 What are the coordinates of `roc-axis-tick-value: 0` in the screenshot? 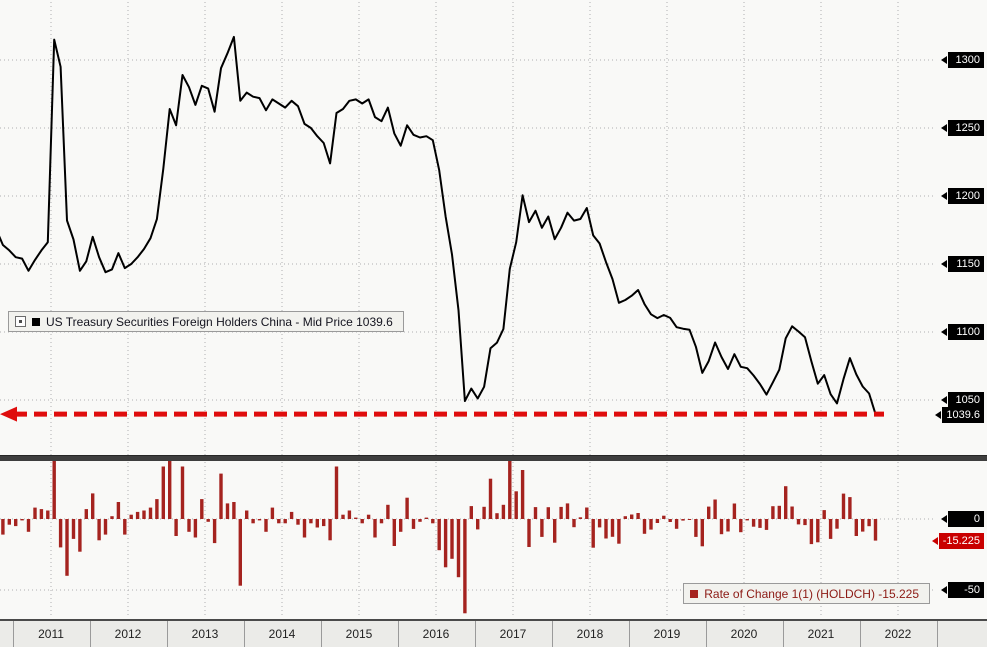 It's located at (966, 519).